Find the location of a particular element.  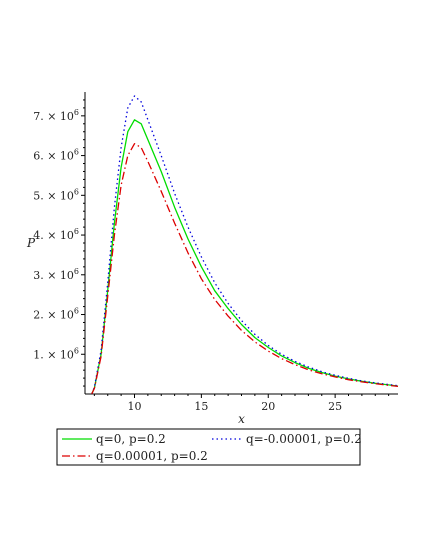

y-tick-label-5: 6. × 106 is located at coordinates (56, 155).